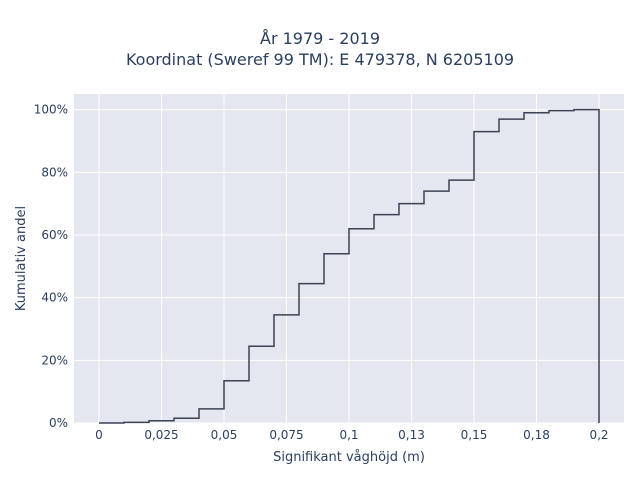  I want to click on x-tick-label: 0,18, so click(536, 435).